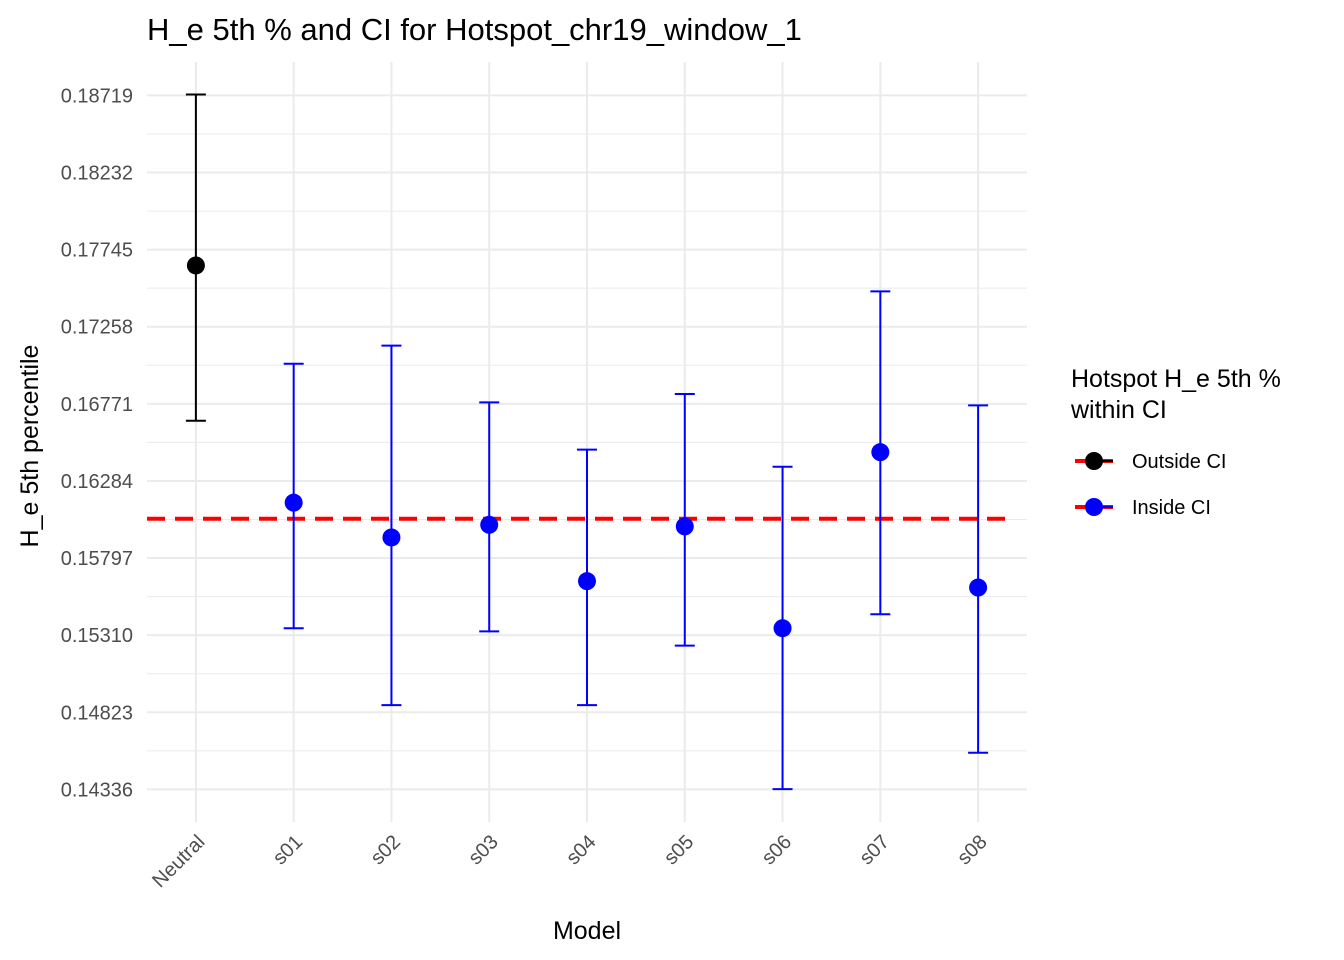 The height and width of the screenshot is (960, 1344). What do you see at coordinates (1094, 484) in the screenshot?
I see `legend-keys` at bounding box center [1094, 484].